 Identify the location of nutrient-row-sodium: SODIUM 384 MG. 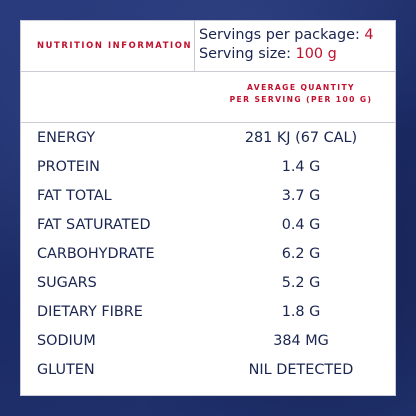
(208, 342).